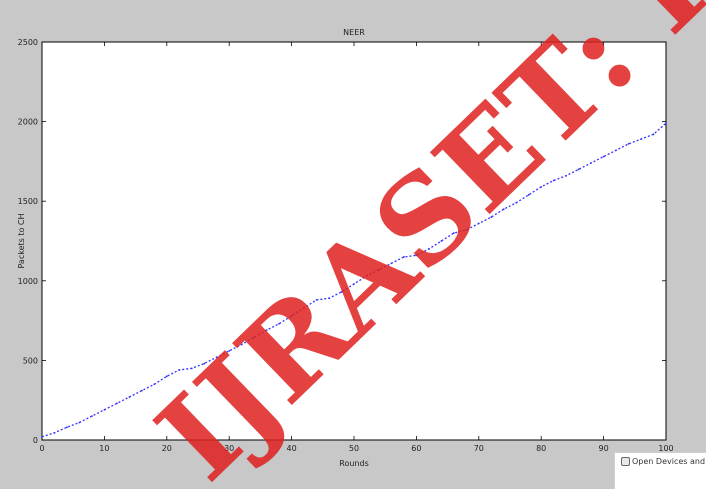  I want to click on y-tick-label: 1500, so click(28, 201).